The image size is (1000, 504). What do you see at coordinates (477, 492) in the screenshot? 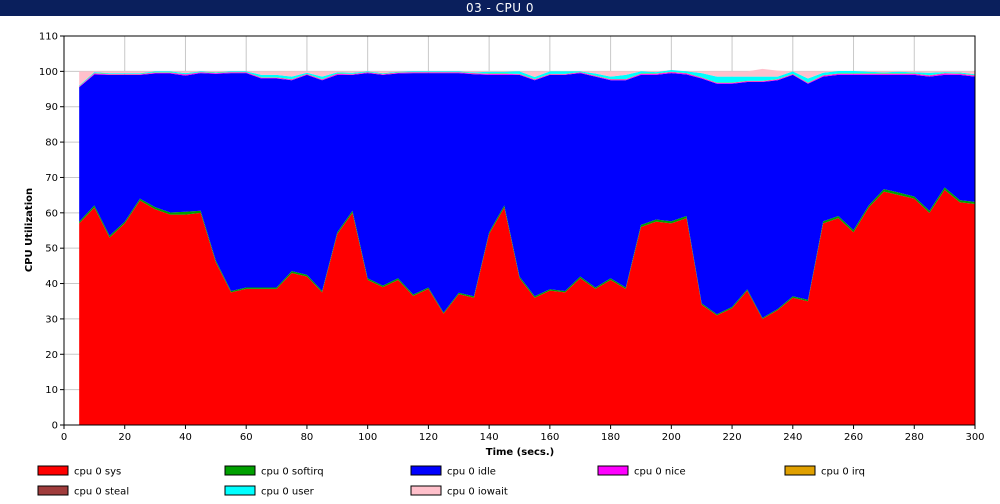
I see `legend-label-cpu-0-iowait: cpu 0 iowait` at bounding box center [477, 492].